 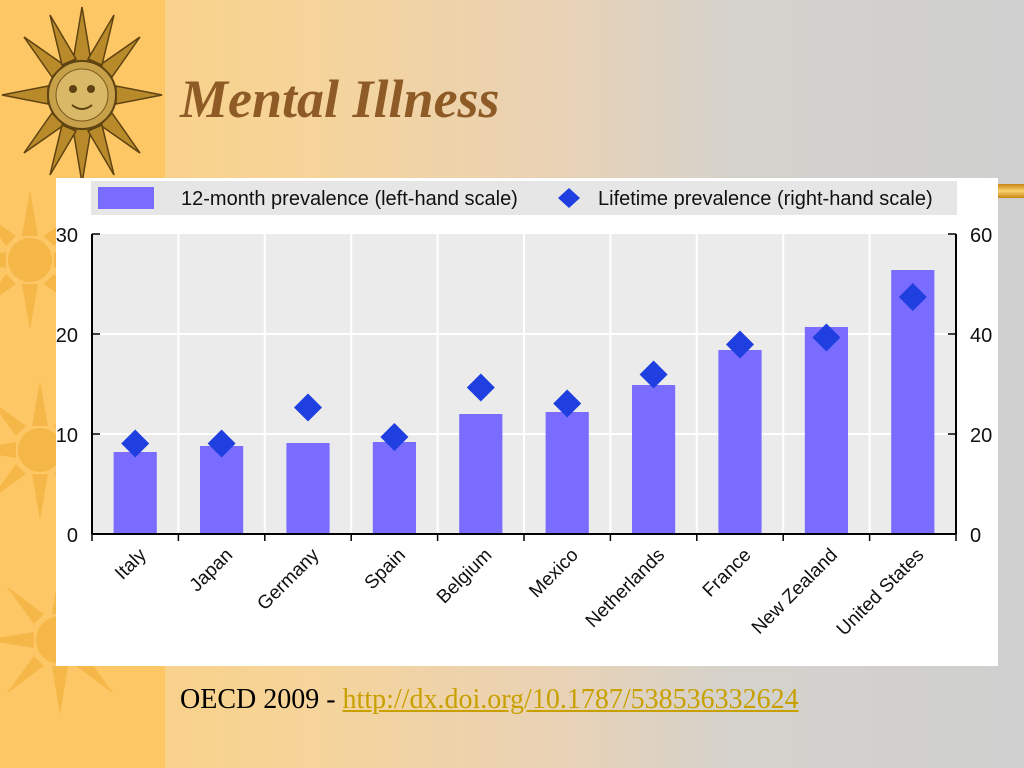 I want to click on legend-diamond-label: Lifetime prevalence (right-hand scale), so click(x=765, y=199).